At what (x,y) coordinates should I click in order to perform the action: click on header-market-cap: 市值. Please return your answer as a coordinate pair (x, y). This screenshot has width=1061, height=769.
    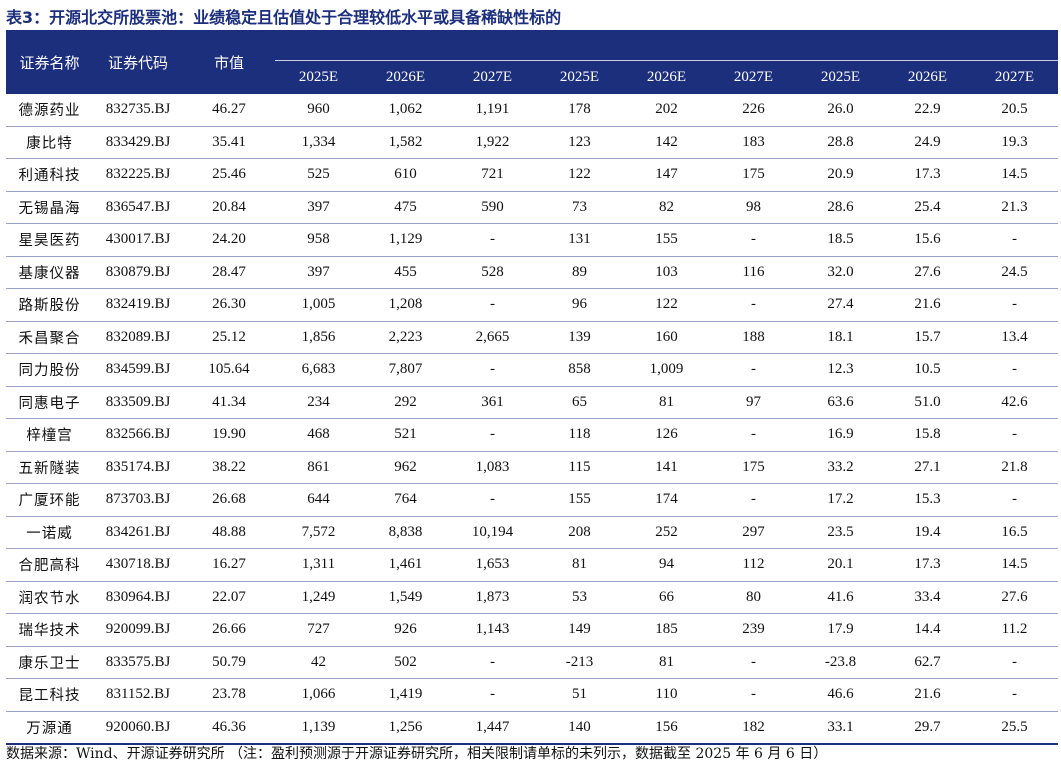
    Looking at the image, I should click on (229, 62).